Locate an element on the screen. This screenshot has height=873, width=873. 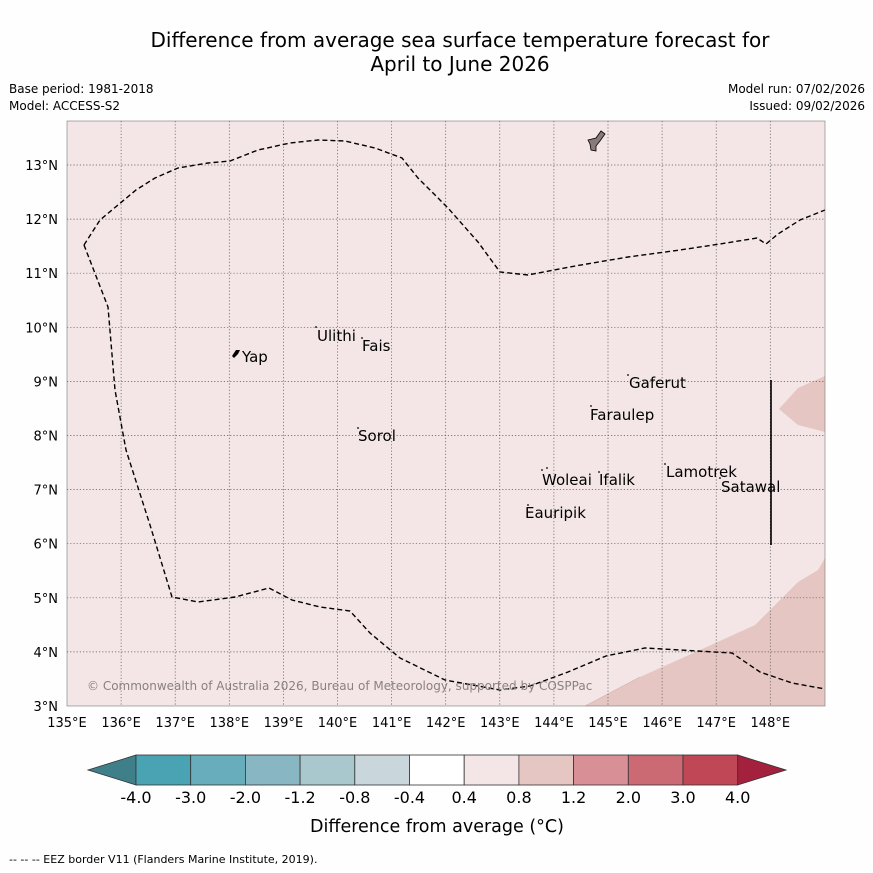
longitude-label: 148°E is located at coordinates (771, 723).